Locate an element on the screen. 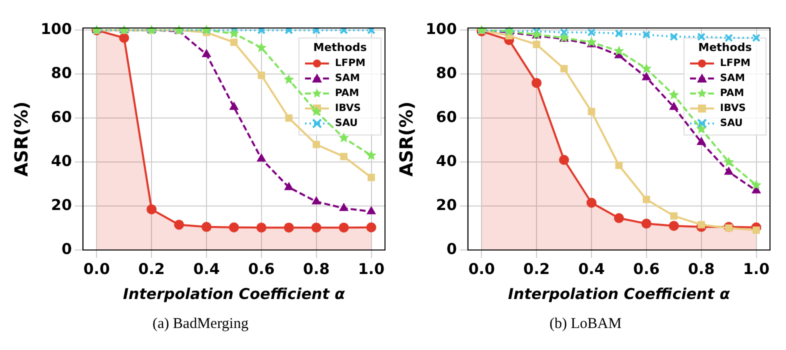 Image resolution: width=786 pixels, height=350 pixels. text: (a) BadMerging is located at coordinates (201, 324).